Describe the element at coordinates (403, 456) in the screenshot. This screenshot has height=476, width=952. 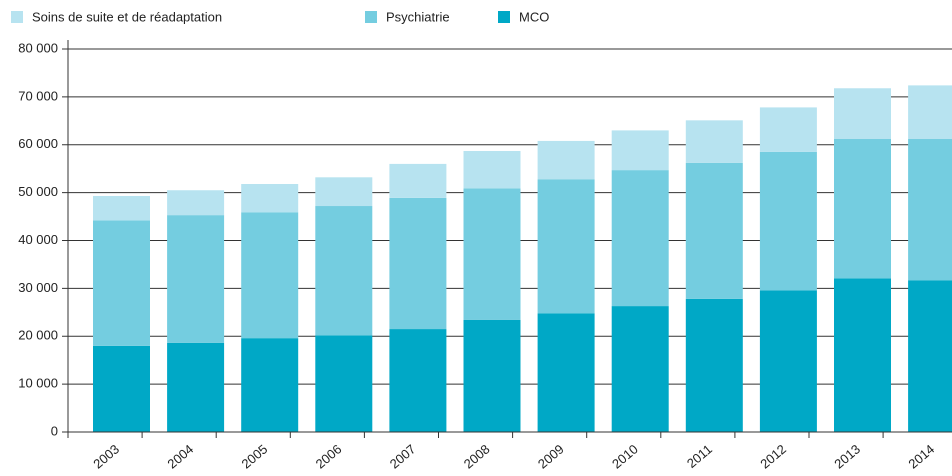
I see `x-tick-label: 2007` at that location.